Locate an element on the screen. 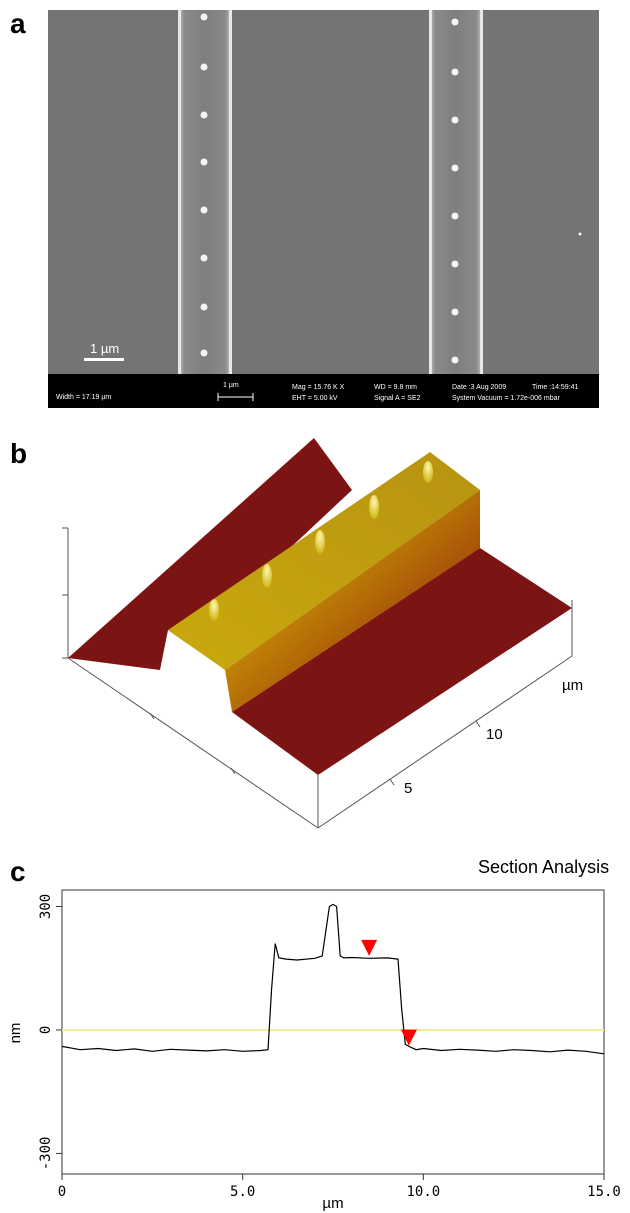 Image resolution: width=630 pixels, height=1213 pixels. afm-white-cut is located at coordinates (192, 671).